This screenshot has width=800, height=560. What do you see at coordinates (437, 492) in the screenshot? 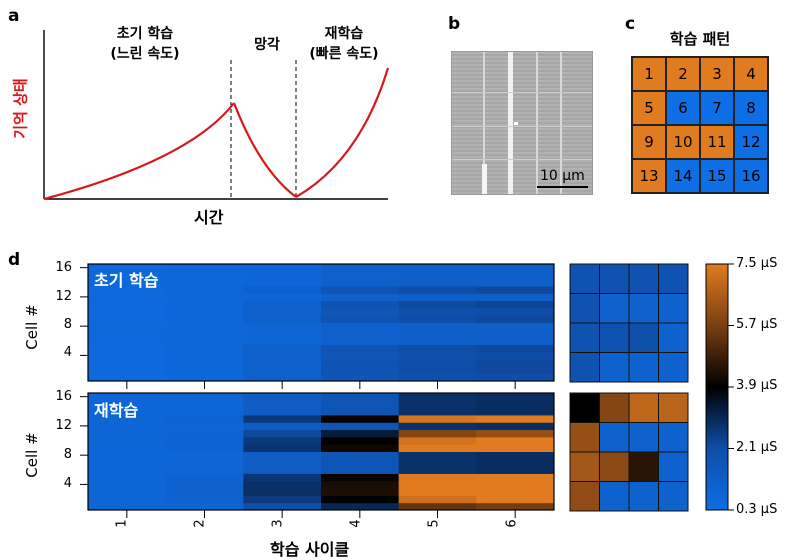
I see `hm-bottom-cell-c5-r3` at bounding box center [437, 492].